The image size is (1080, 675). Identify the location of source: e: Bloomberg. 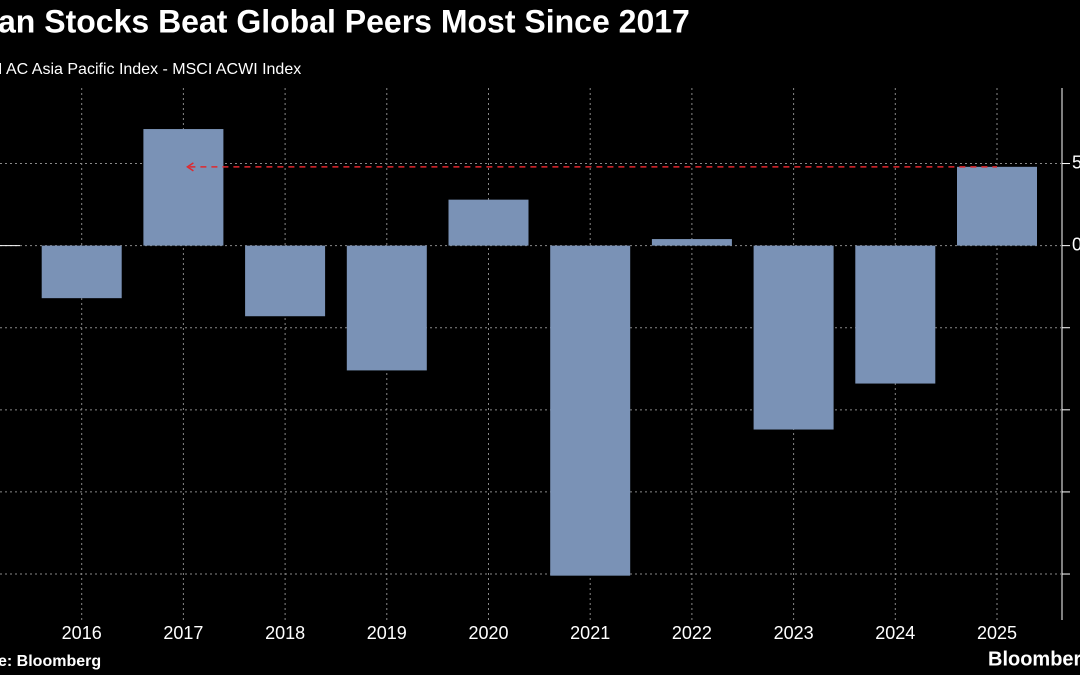
(50, 661).